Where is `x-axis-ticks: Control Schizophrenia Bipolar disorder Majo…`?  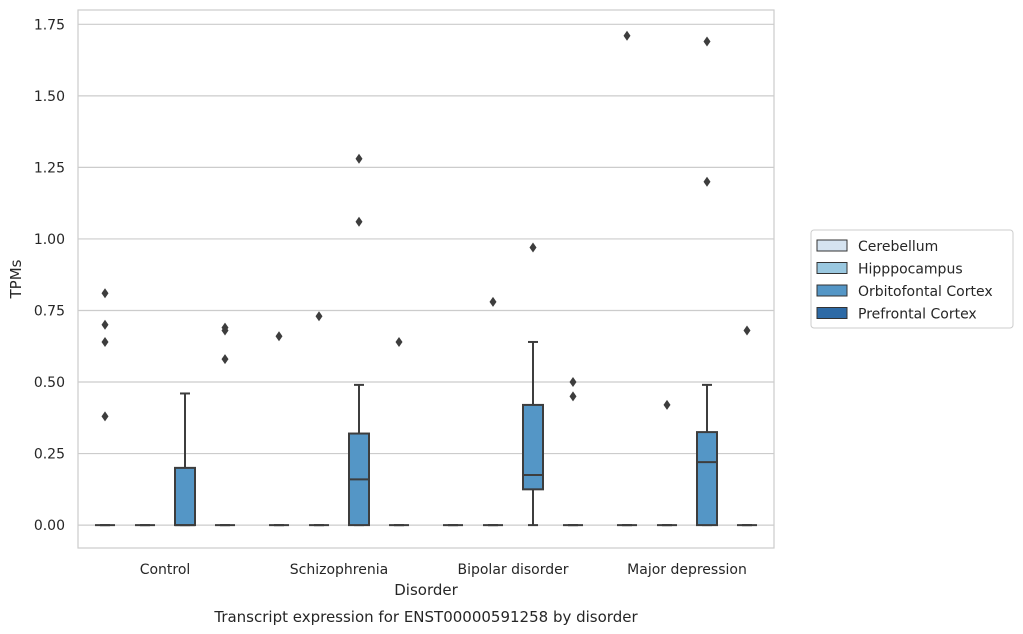
x-axis-ticks: Control Schizophrenia Bipolar disorder Majo… is located at coordinates (443, 570).